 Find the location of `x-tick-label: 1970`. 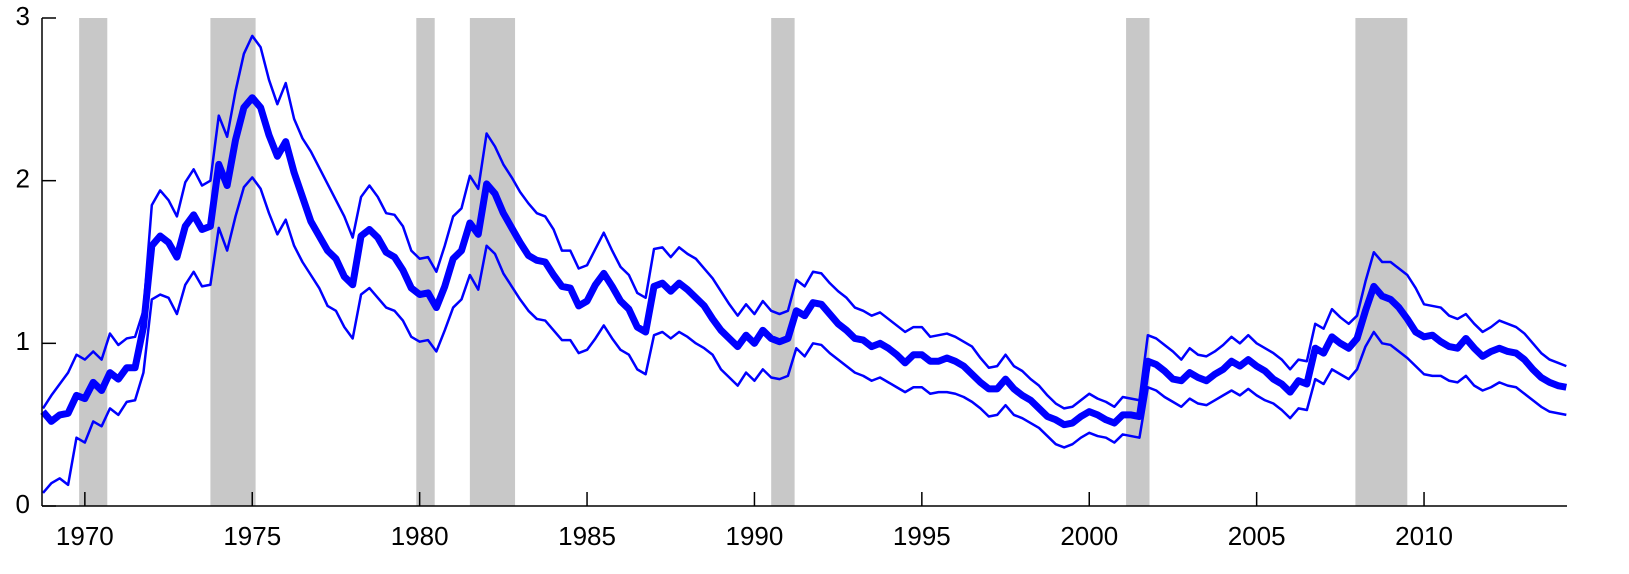

x-tick-label: 1970 is located at coordinates (85, 536).